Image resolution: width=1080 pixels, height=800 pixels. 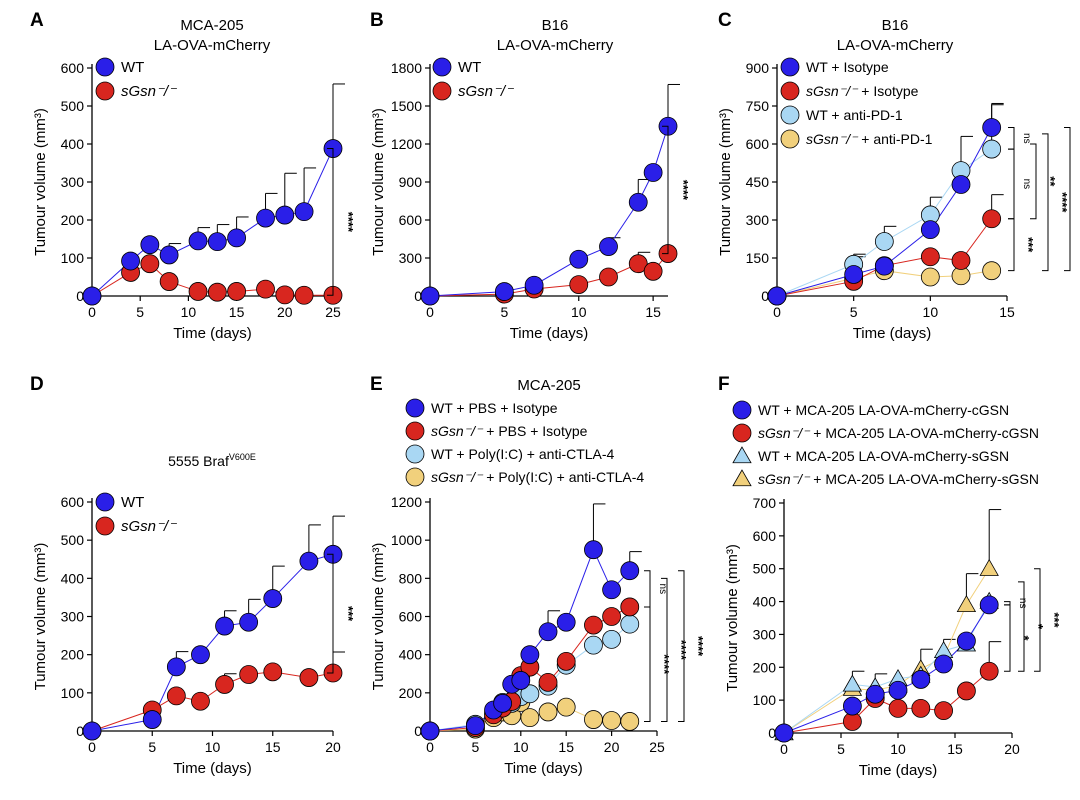 What do you see at coordinates (411, 578) in the screenshot?
I see `y-tick-label: 800` at bounding box center [411, 578].